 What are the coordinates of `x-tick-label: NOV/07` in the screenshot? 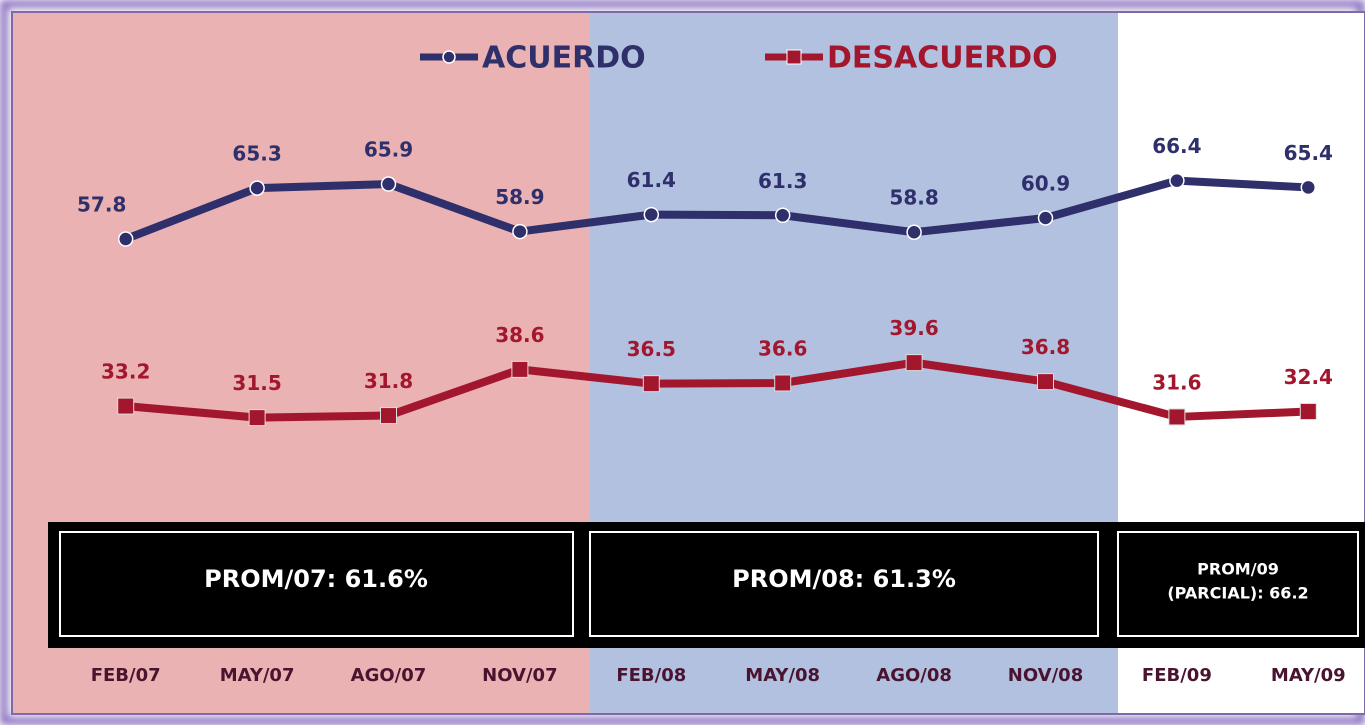 It's located at (519, 675).